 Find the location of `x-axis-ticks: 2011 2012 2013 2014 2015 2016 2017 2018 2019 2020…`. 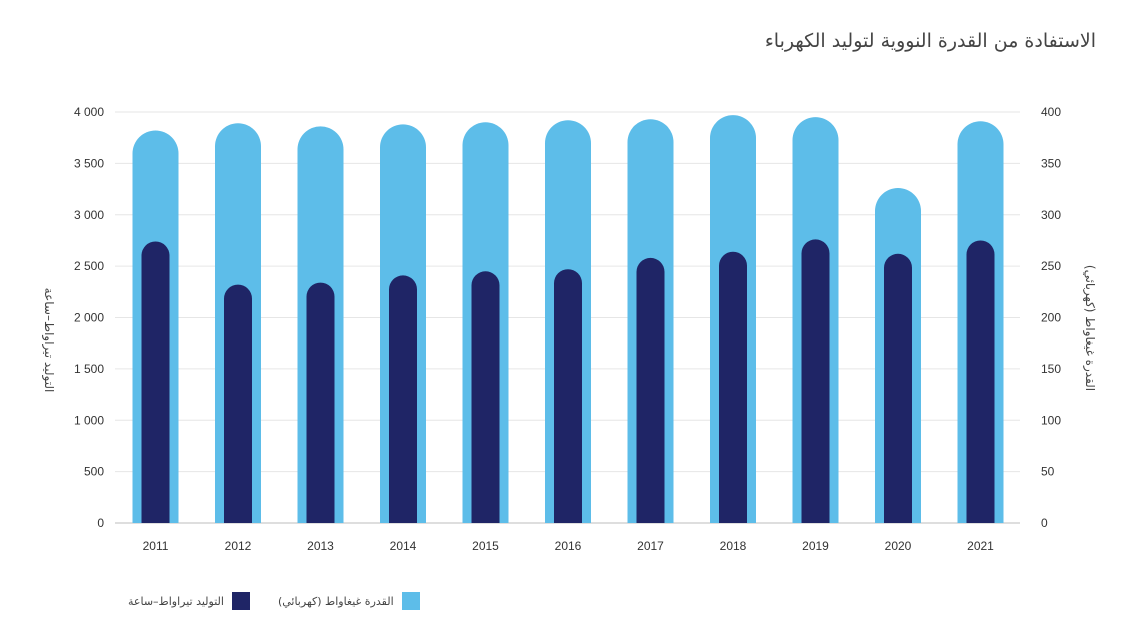

x-axis-ticks: 2011 2012 2013 2014 2015 2016 2017 2018 2019 2020… is located at coordinates (569, 546).